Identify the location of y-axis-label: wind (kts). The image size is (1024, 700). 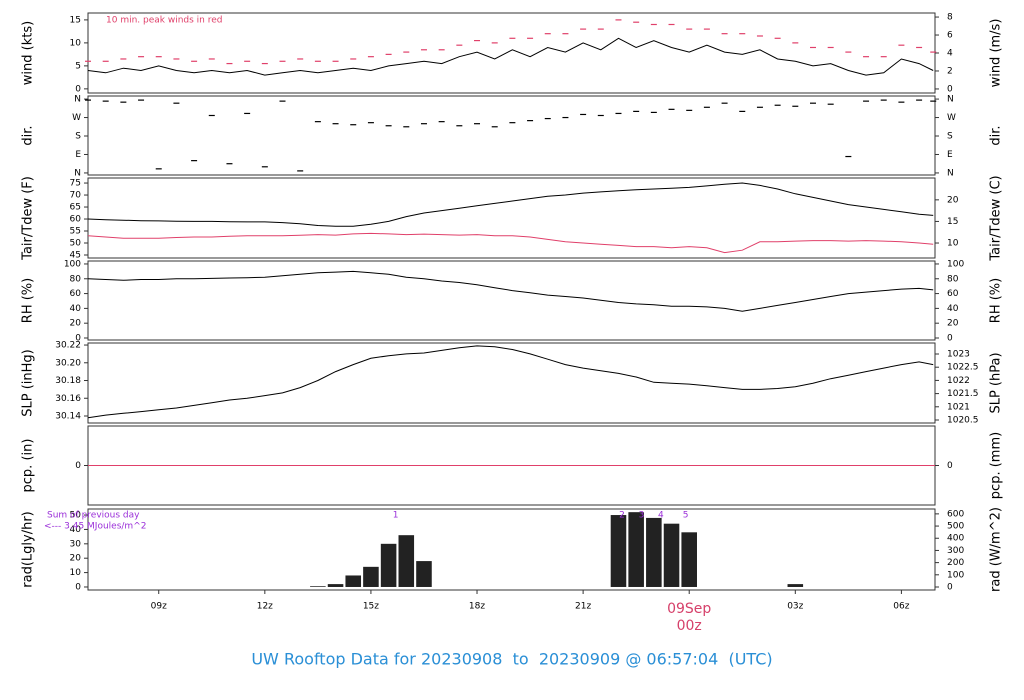
(28, 53).